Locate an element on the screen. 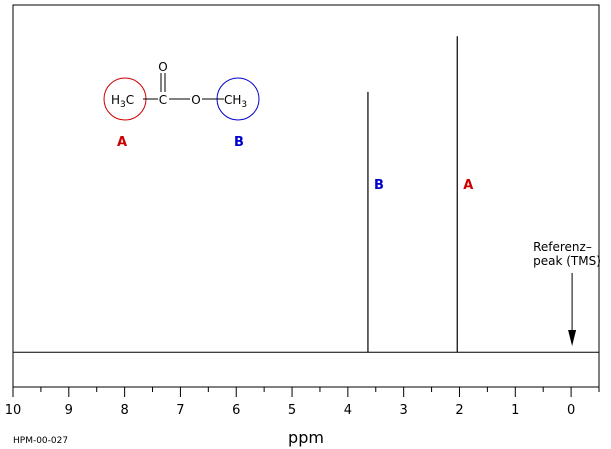  x-axis-label: ppm is located at coordinates (306, 437).